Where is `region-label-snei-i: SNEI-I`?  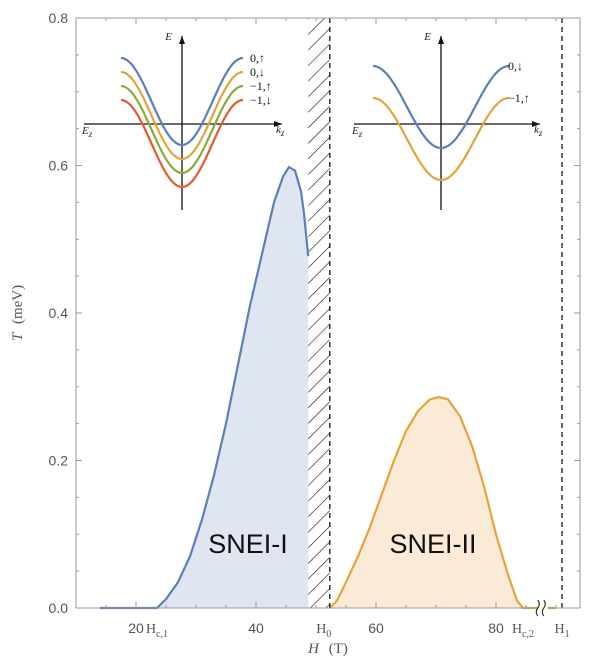
region-label-snei-i: SNEI-I is located at coordinates (248, 544).